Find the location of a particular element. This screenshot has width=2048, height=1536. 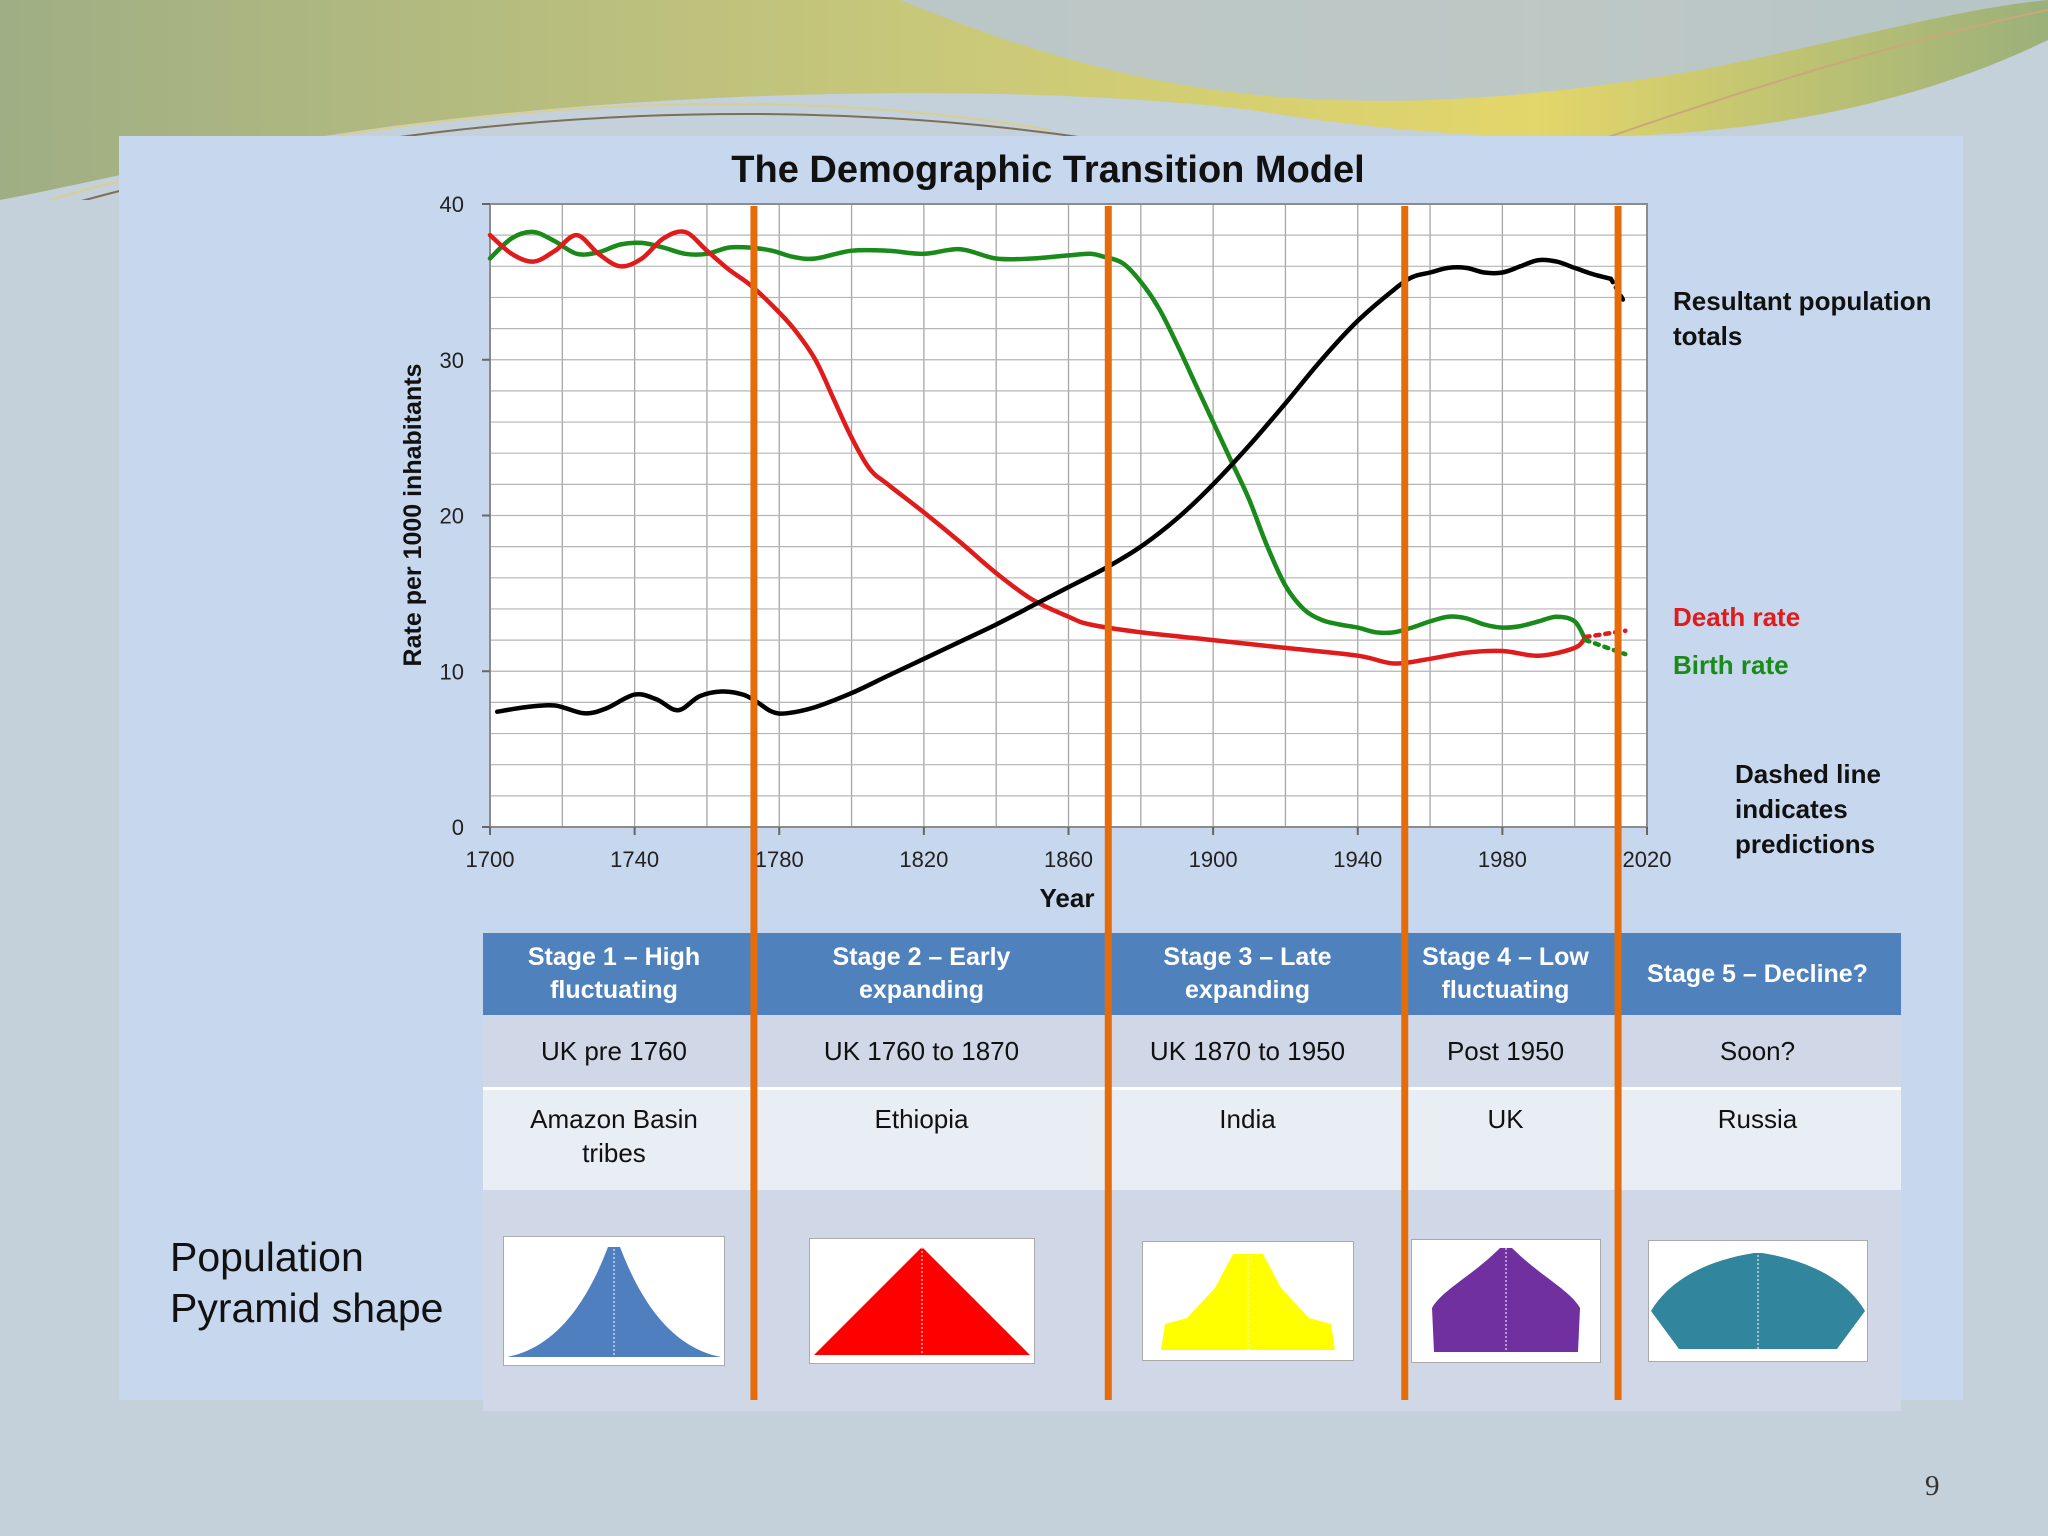

x-tick-label: 1780 is located at coordinates (779, 859).